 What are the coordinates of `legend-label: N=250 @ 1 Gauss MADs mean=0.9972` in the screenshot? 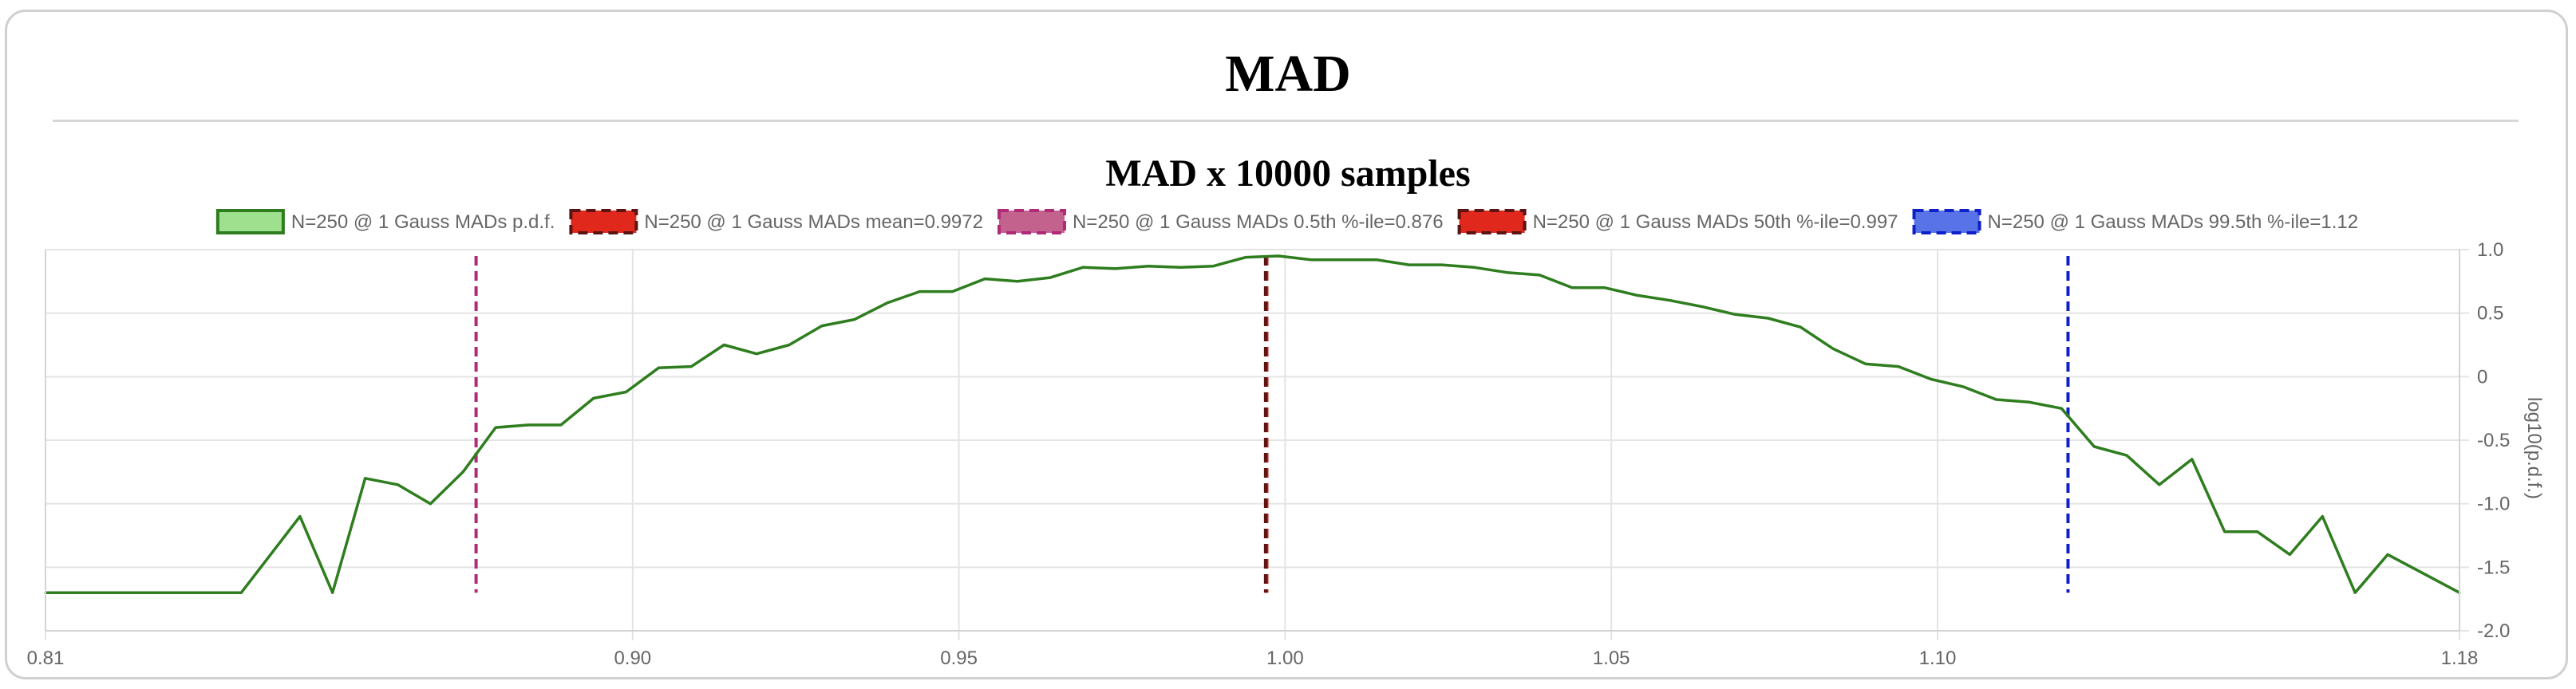 It's located at (813, 222).